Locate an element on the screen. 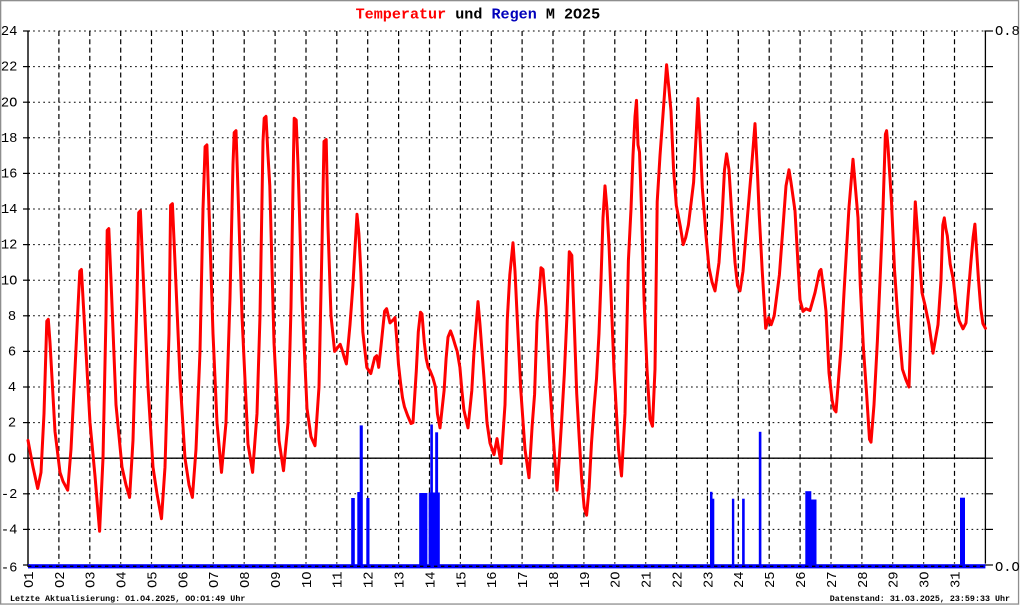 The height and width of the screenshot is (611, 1020). svg-text: -6 is located at coordinates (9, 569).